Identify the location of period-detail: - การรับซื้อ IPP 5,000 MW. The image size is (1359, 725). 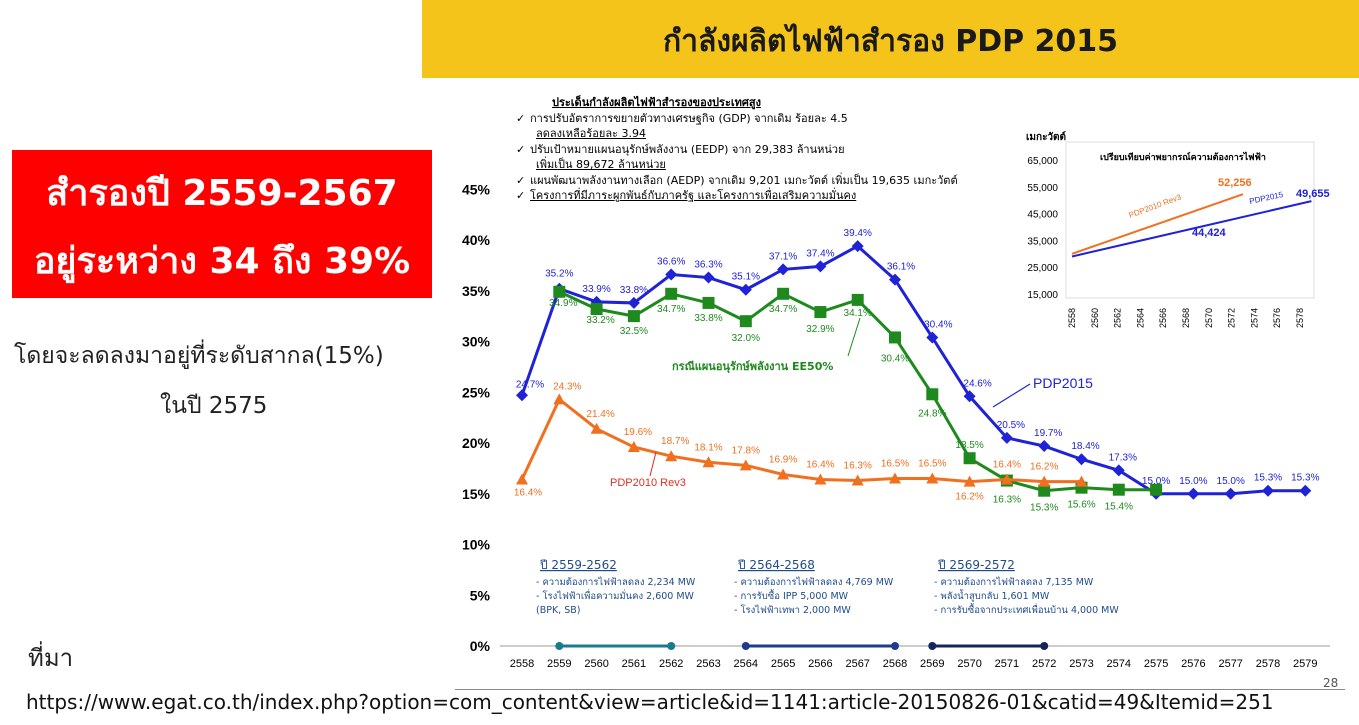
(791, 595).